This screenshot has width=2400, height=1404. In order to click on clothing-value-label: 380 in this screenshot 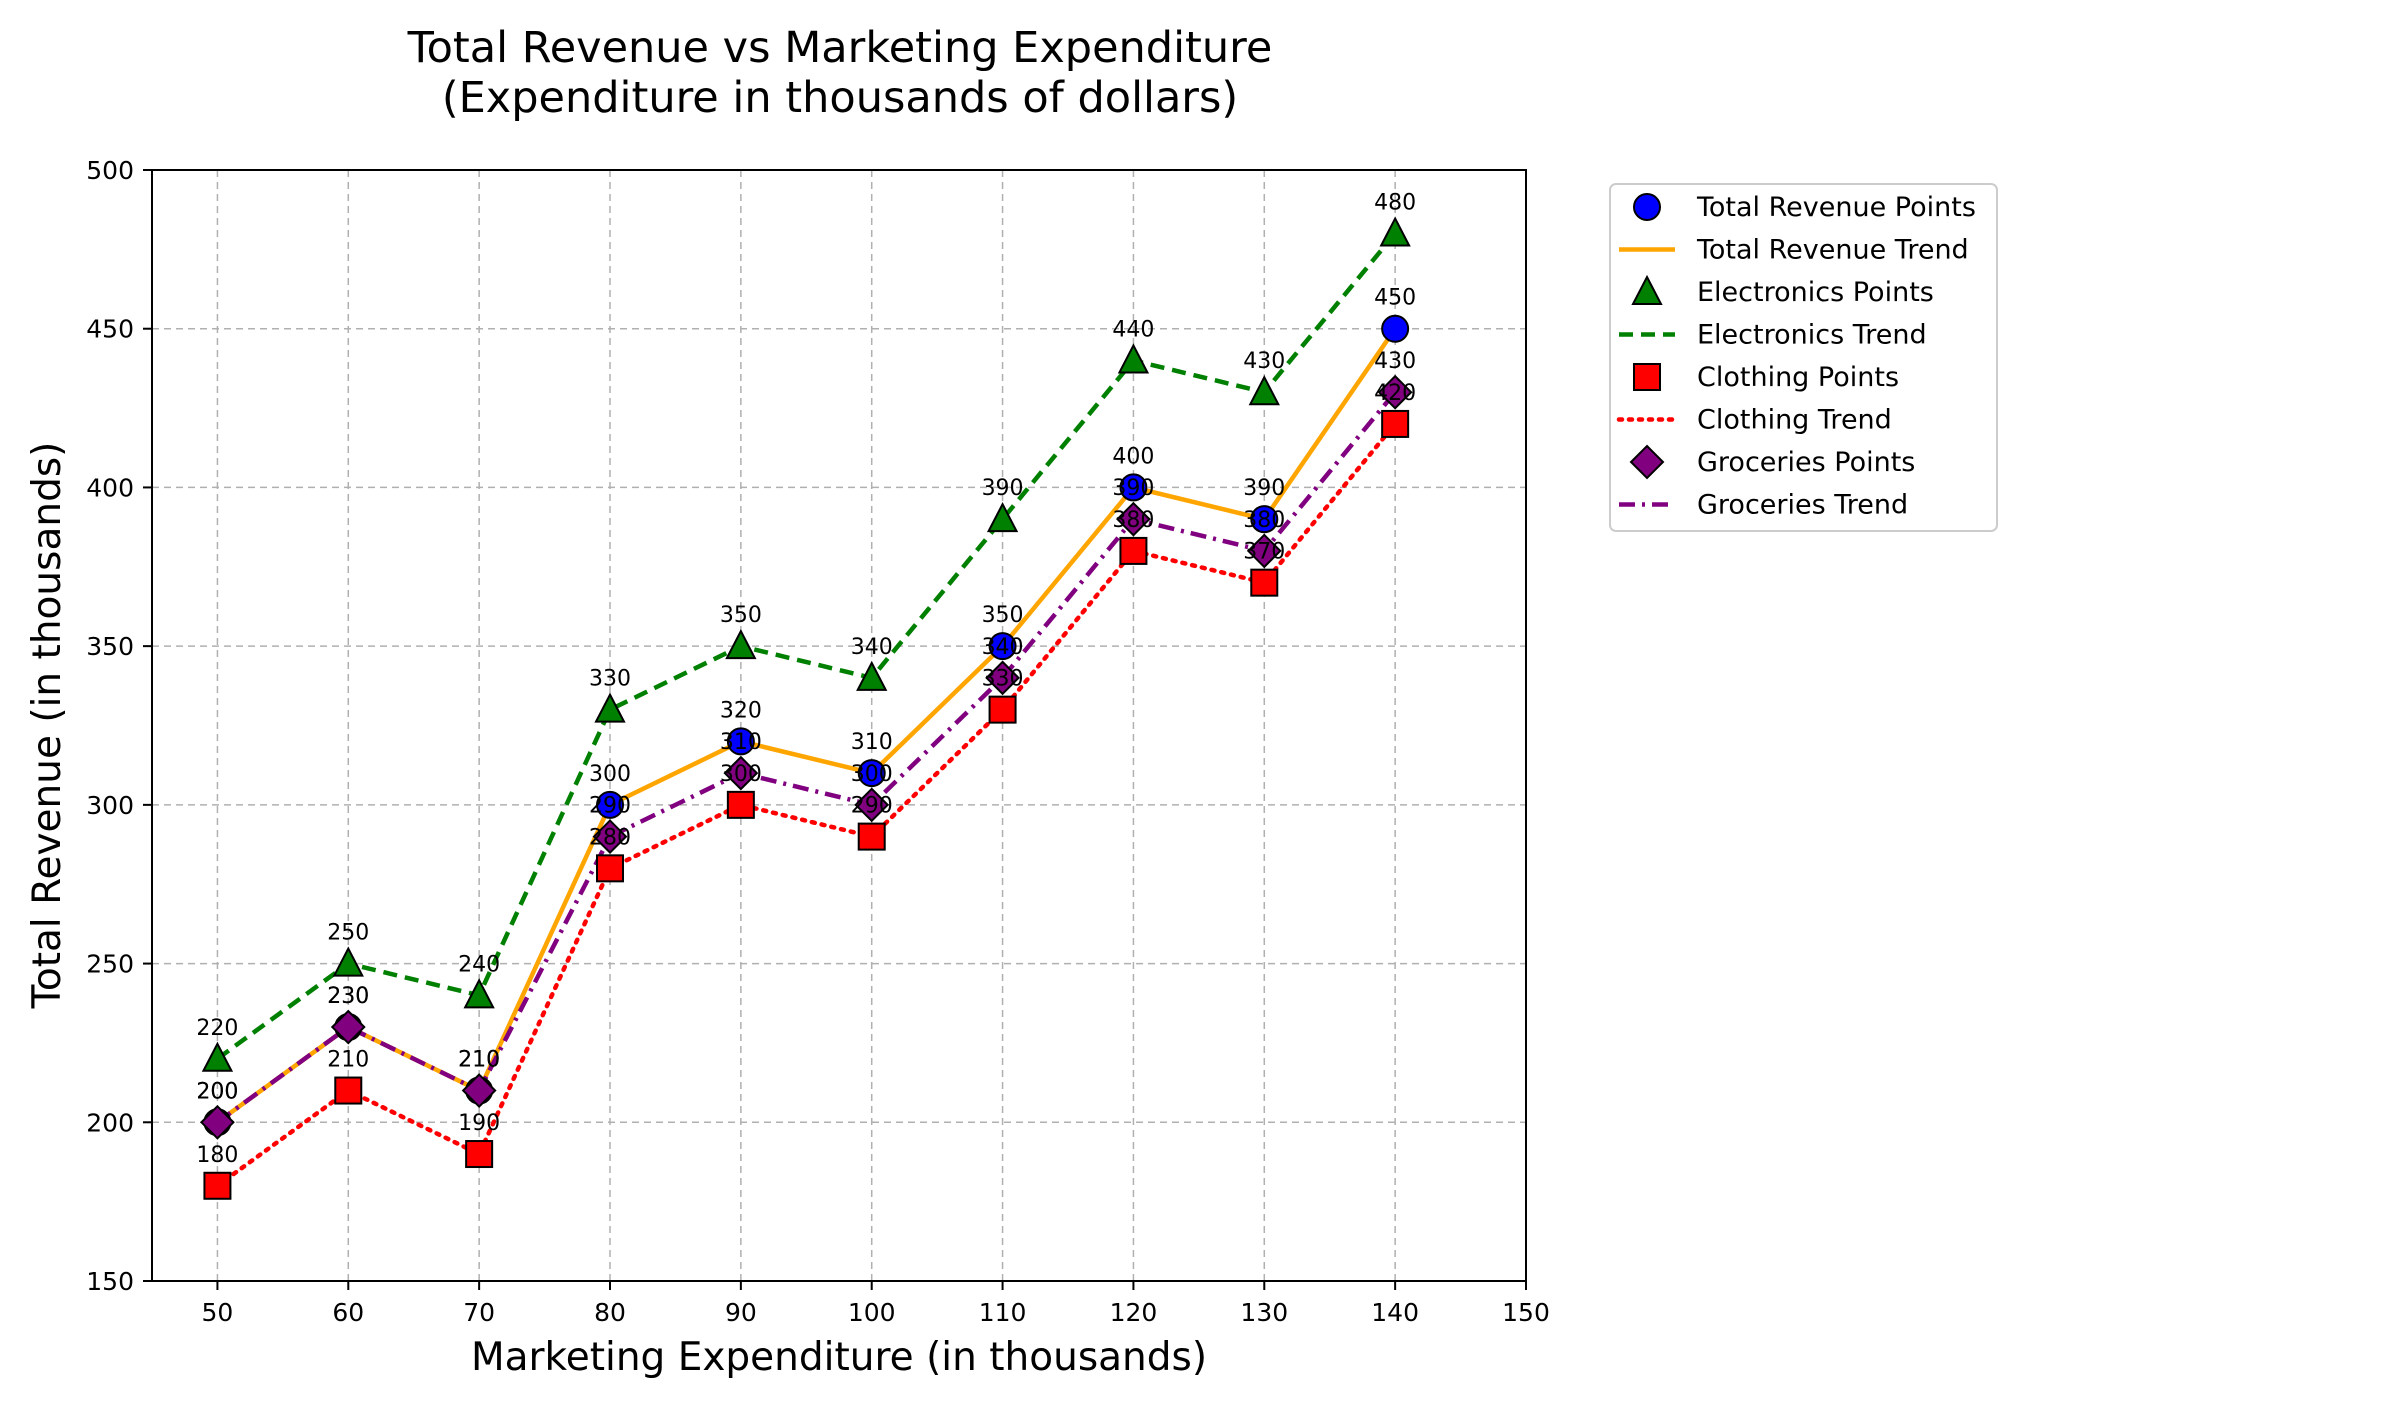, I will do `click(1133, 520)`.